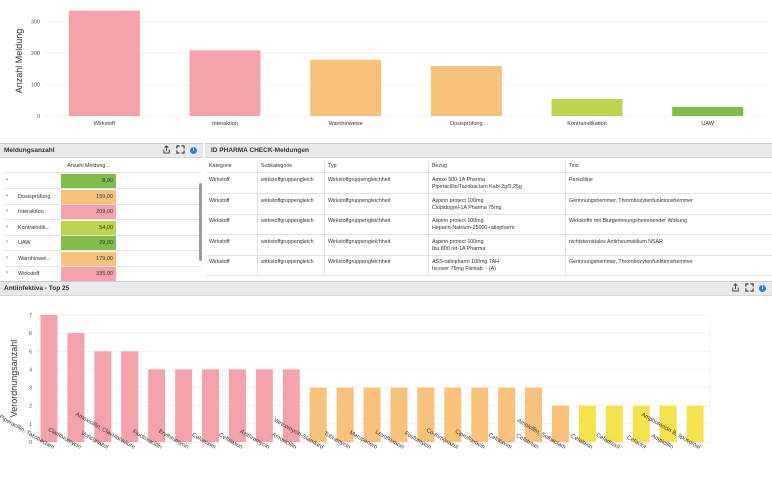 This screenshot has height=495, width=772. Describe the element at coordinates (35, 86) in the screenshot. I see `y-tick-label: 100` at that location.